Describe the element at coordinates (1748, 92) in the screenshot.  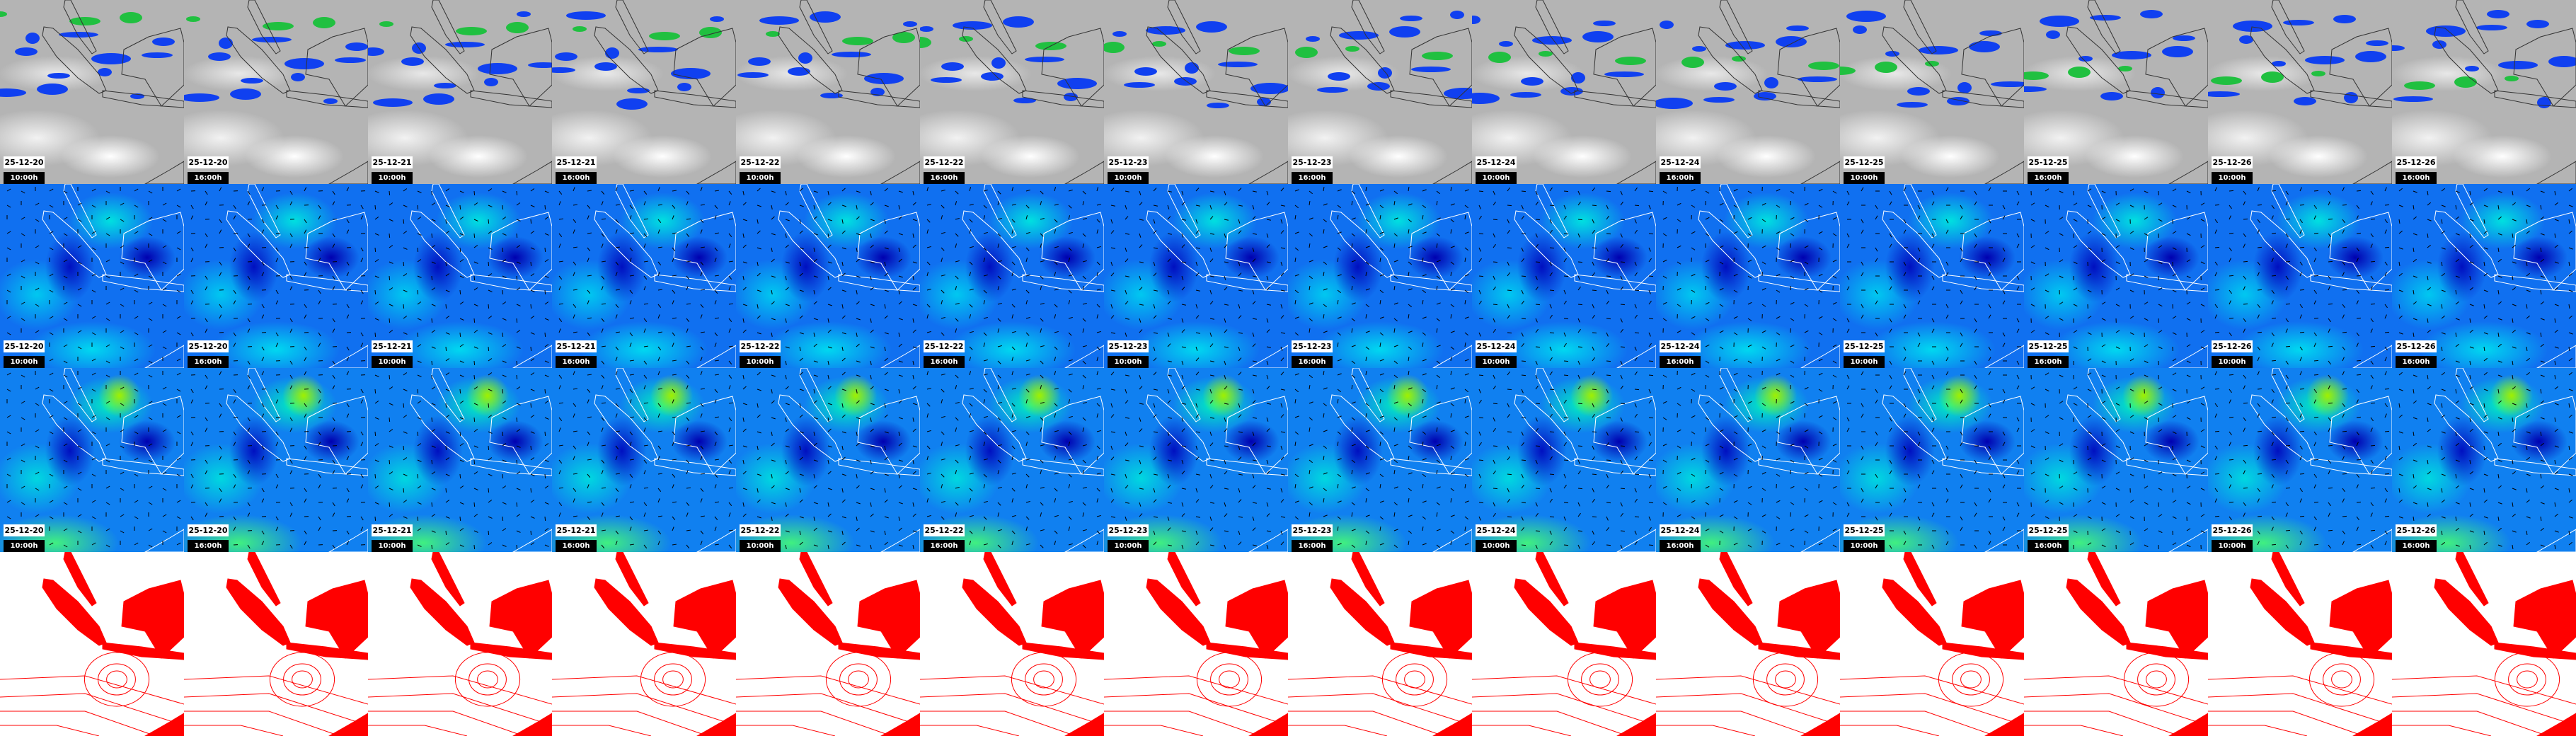
I see `satellite-cloud-row-tile: 25-12-24 16:00h` at that location.